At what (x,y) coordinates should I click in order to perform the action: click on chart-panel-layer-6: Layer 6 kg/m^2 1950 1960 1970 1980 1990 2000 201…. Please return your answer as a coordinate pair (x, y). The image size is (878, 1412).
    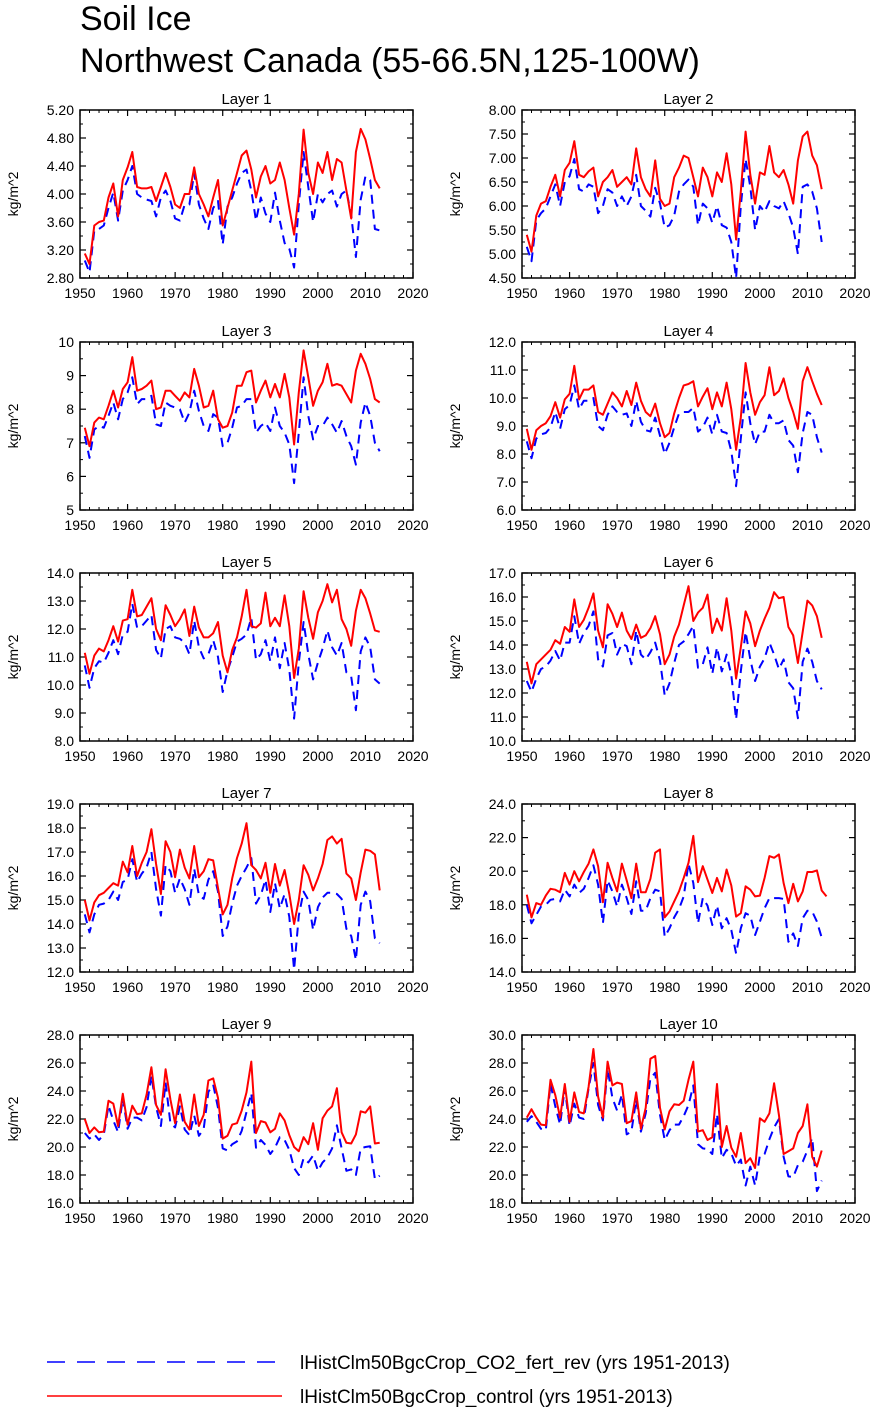
    Looking at the image, I should click on (659, 659).